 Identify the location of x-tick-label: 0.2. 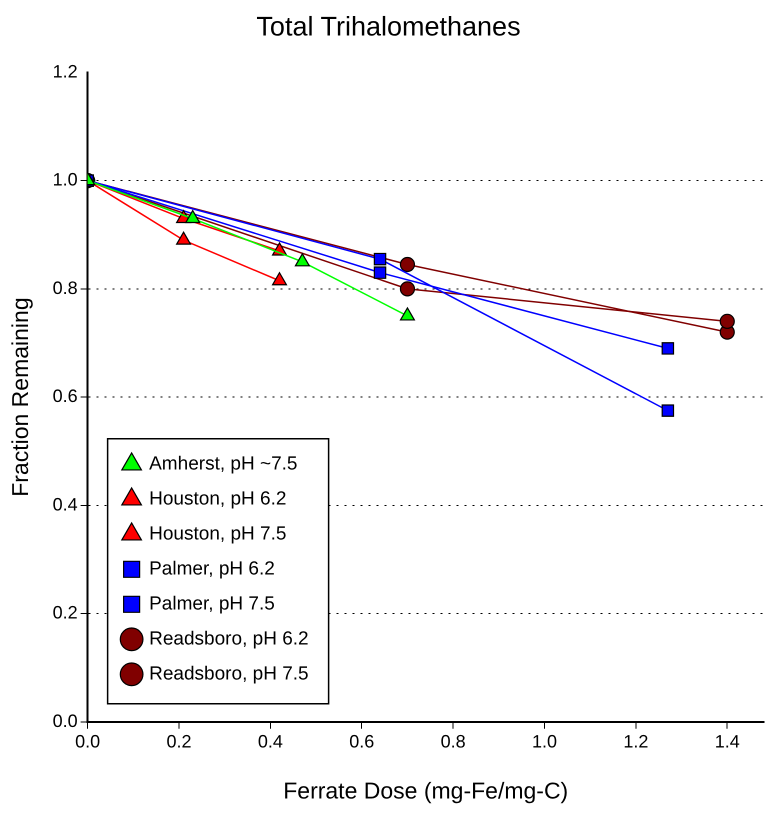
(179, 742).